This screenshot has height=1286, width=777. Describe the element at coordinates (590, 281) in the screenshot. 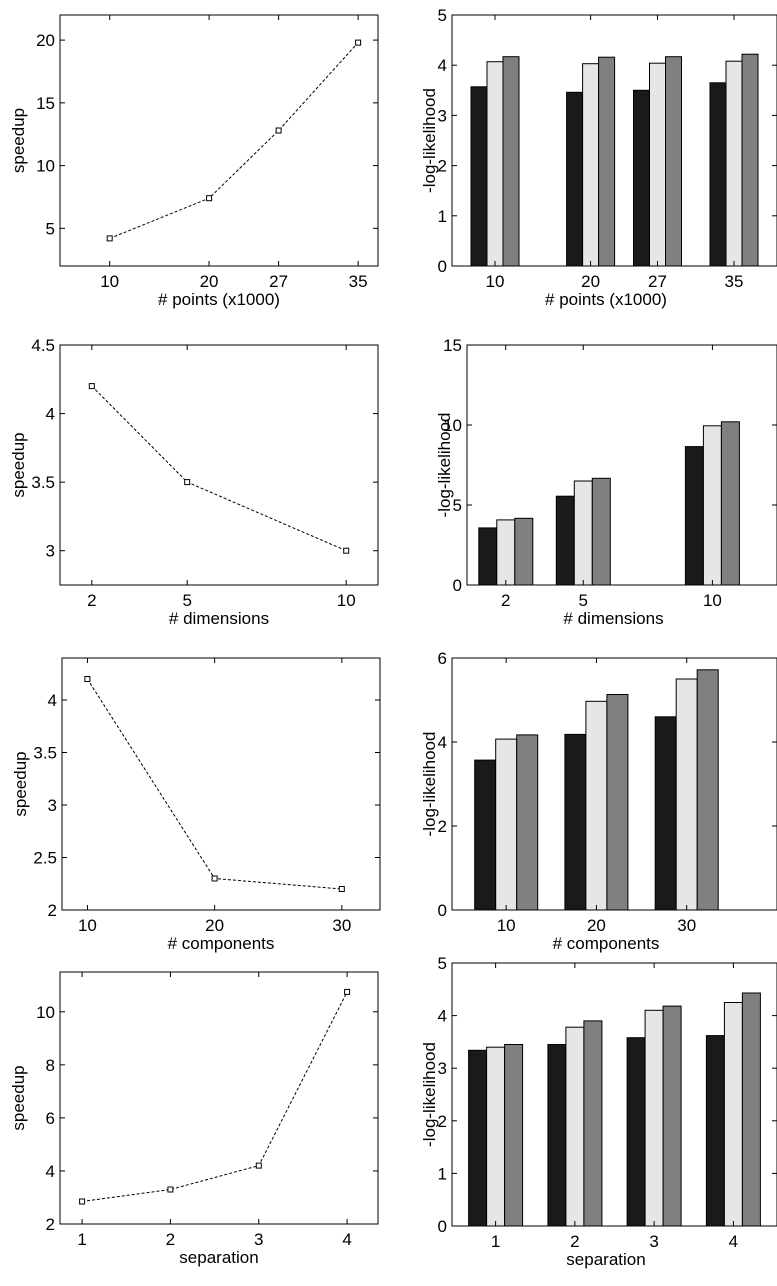

I see `x-tick-label: 20` at that location.